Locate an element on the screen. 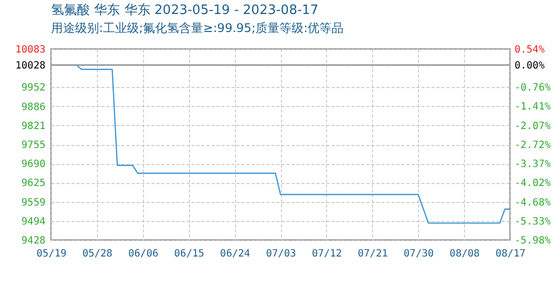  x-tick-label: 05/28 is located at coordinates (97, 254).